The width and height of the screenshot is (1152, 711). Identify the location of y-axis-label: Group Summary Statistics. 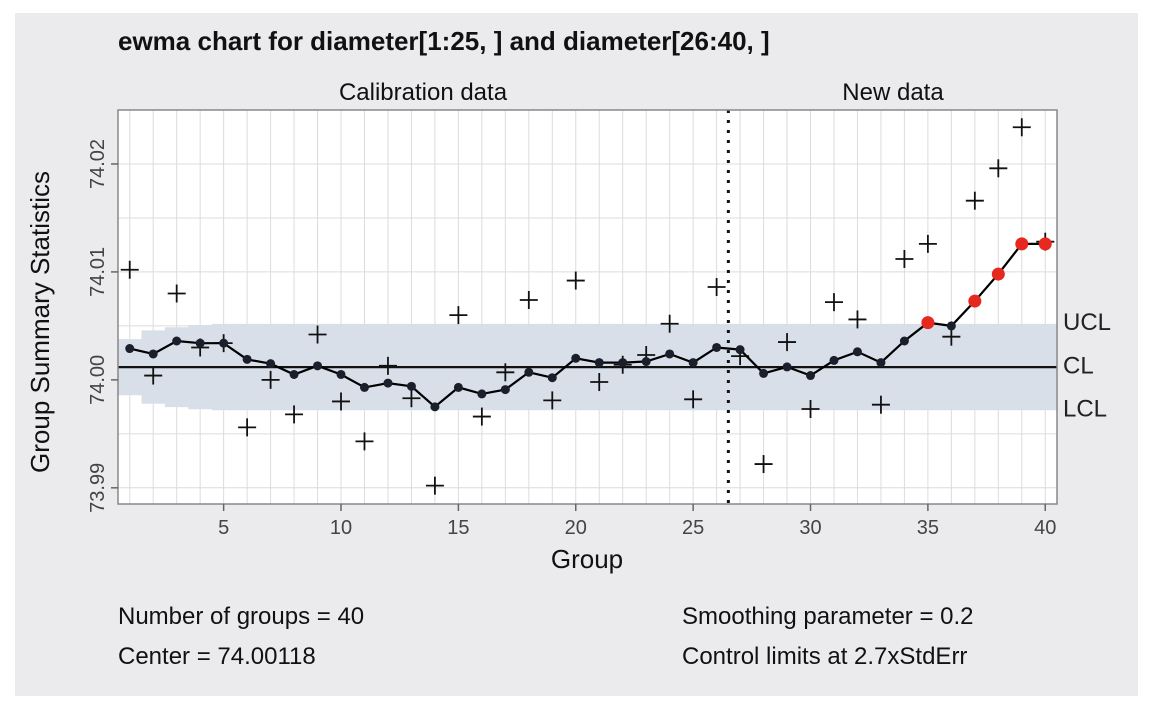
(40, 322).